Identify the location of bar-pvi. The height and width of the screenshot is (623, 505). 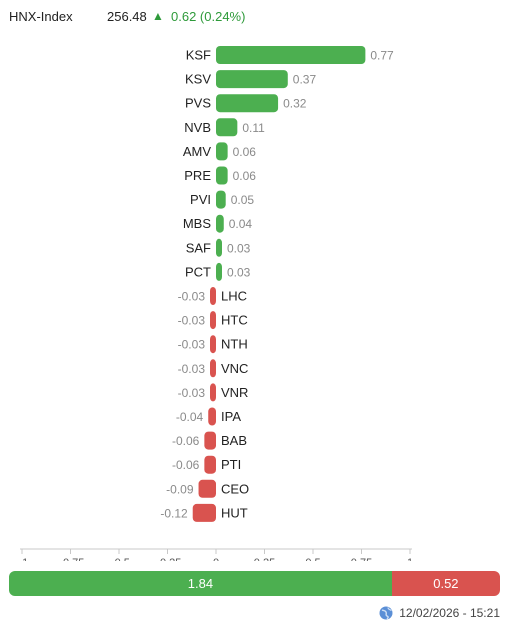
(221, 199).